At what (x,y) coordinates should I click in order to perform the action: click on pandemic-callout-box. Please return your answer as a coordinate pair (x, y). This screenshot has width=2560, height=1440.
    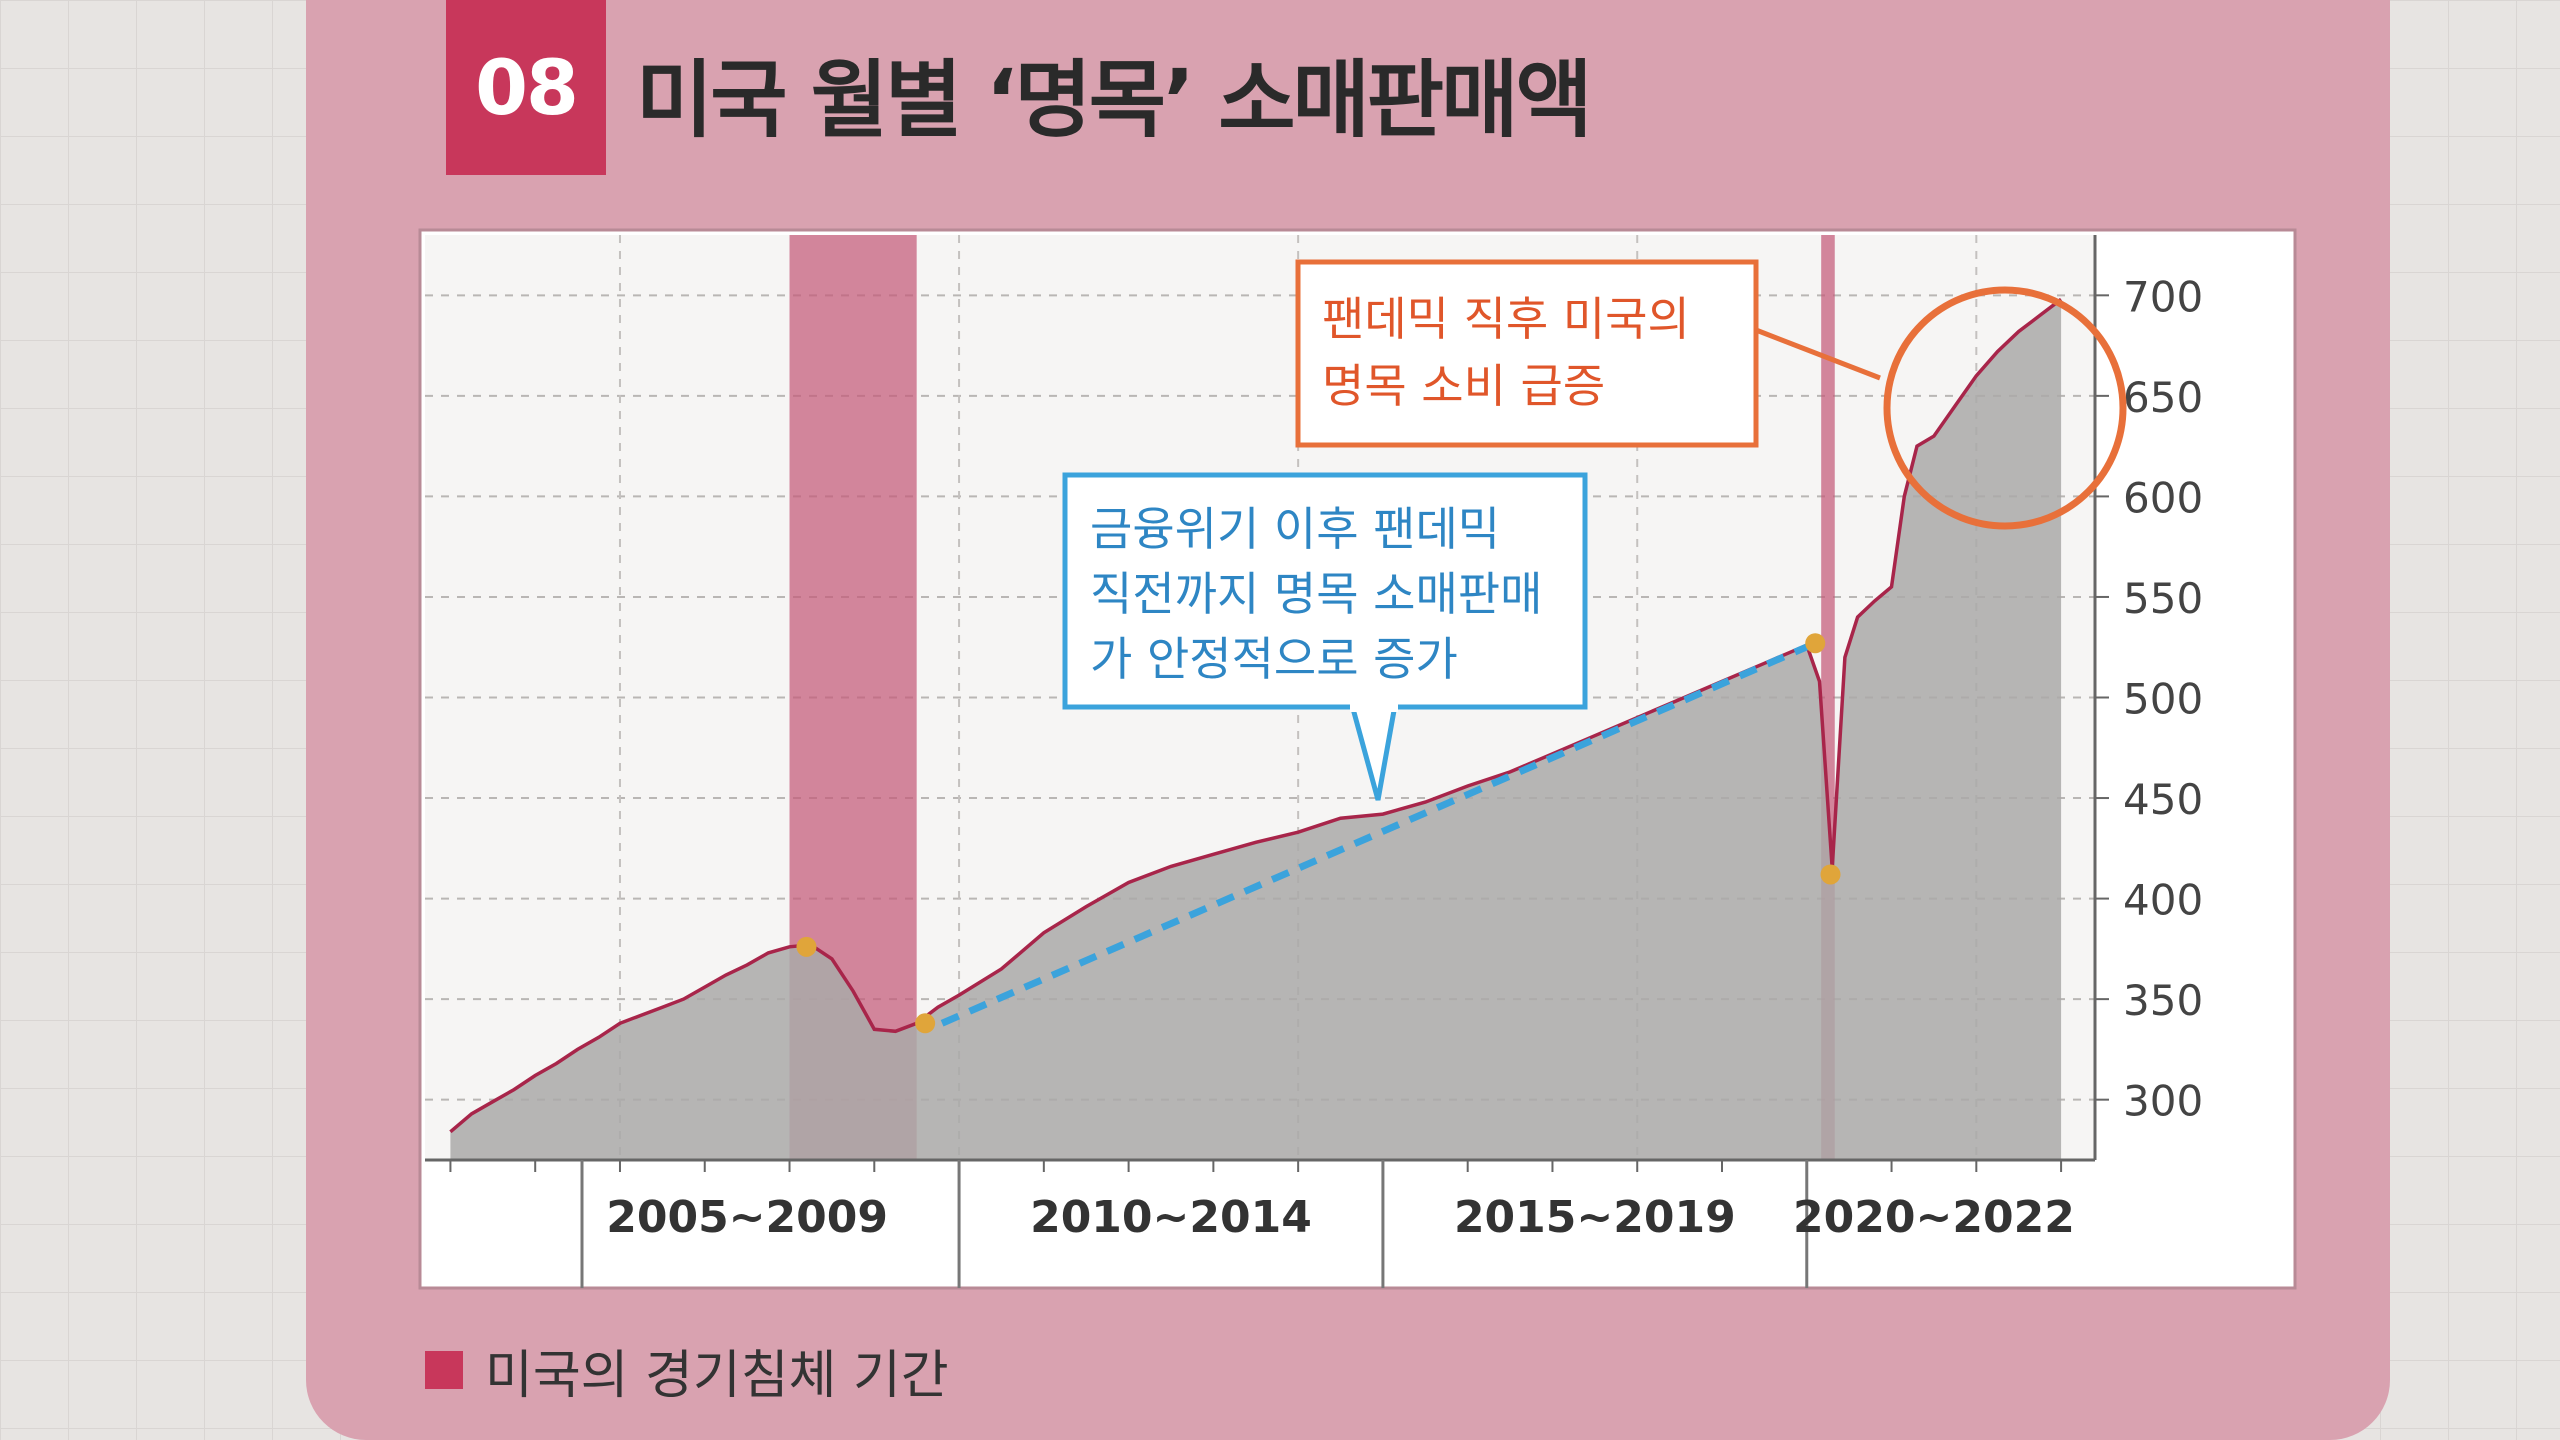
    Looking at the image, I should click on (1527, 353).